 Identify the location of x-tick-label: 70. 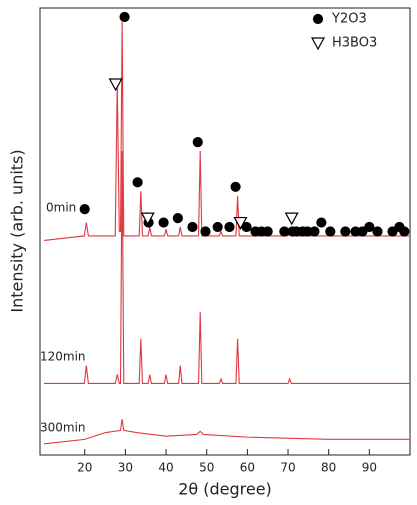
(287, 468).